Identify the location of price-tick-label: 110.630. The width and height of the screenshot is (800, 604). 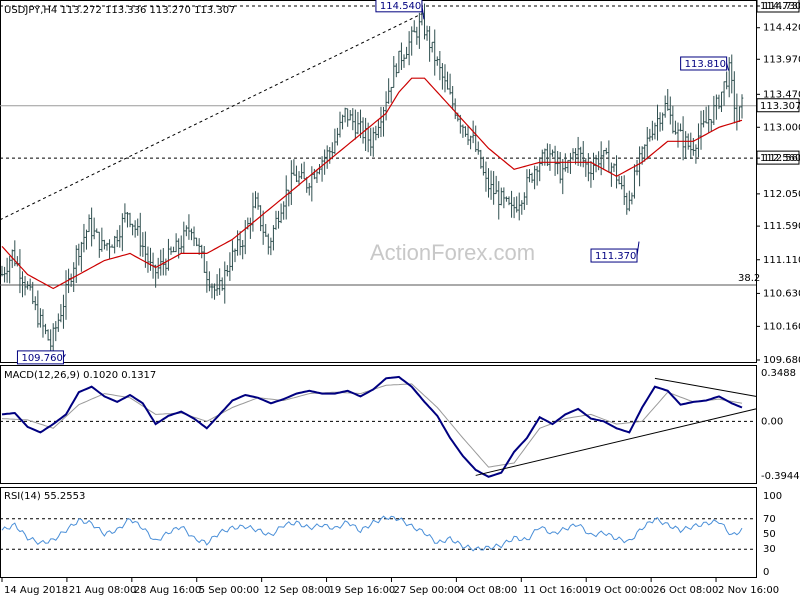
(781, 293).